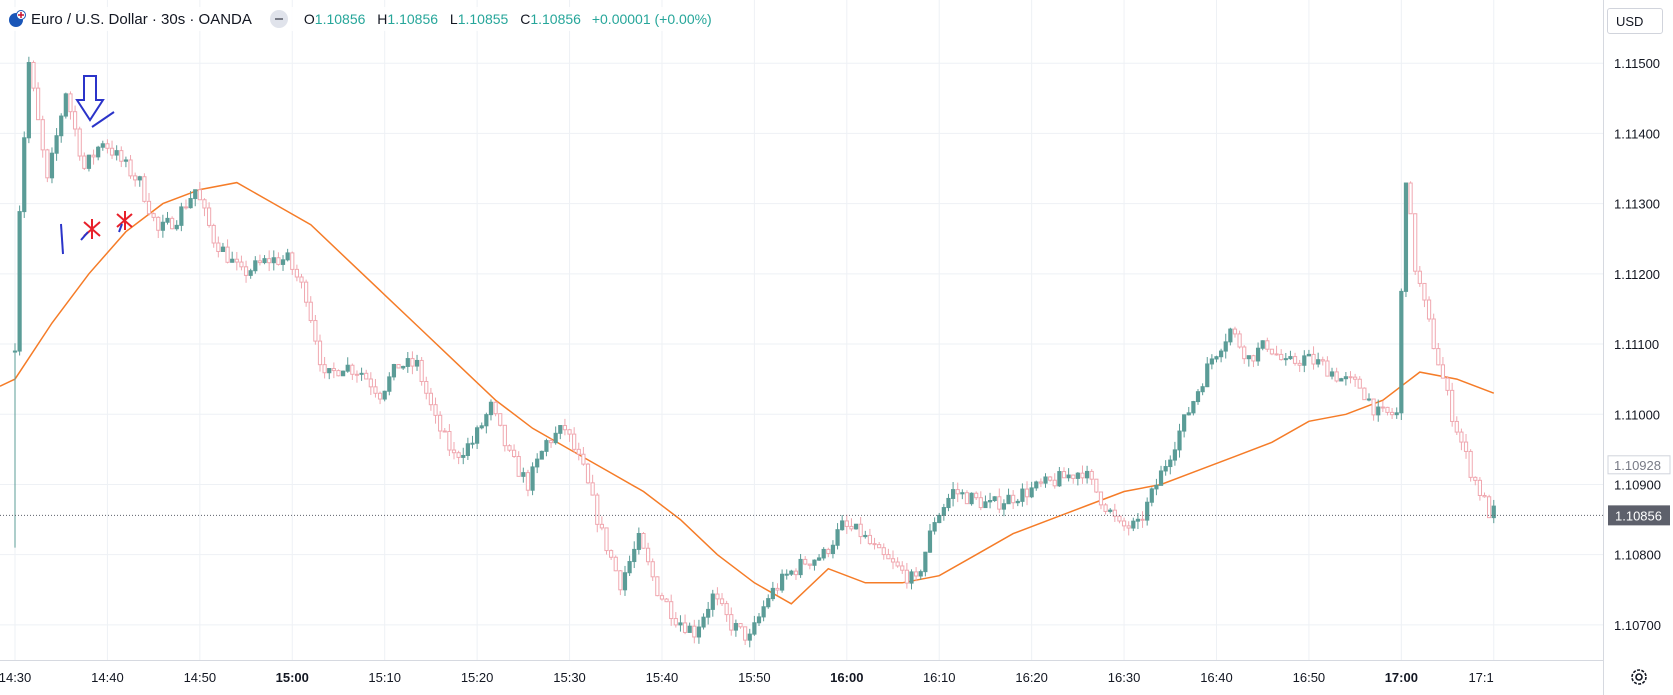 The width and height of the screenshot is (1673, 695). What do you see at coordinates (453, 19) in the screenshot?
I see `low-label: L` at bounding box center [453, 19].